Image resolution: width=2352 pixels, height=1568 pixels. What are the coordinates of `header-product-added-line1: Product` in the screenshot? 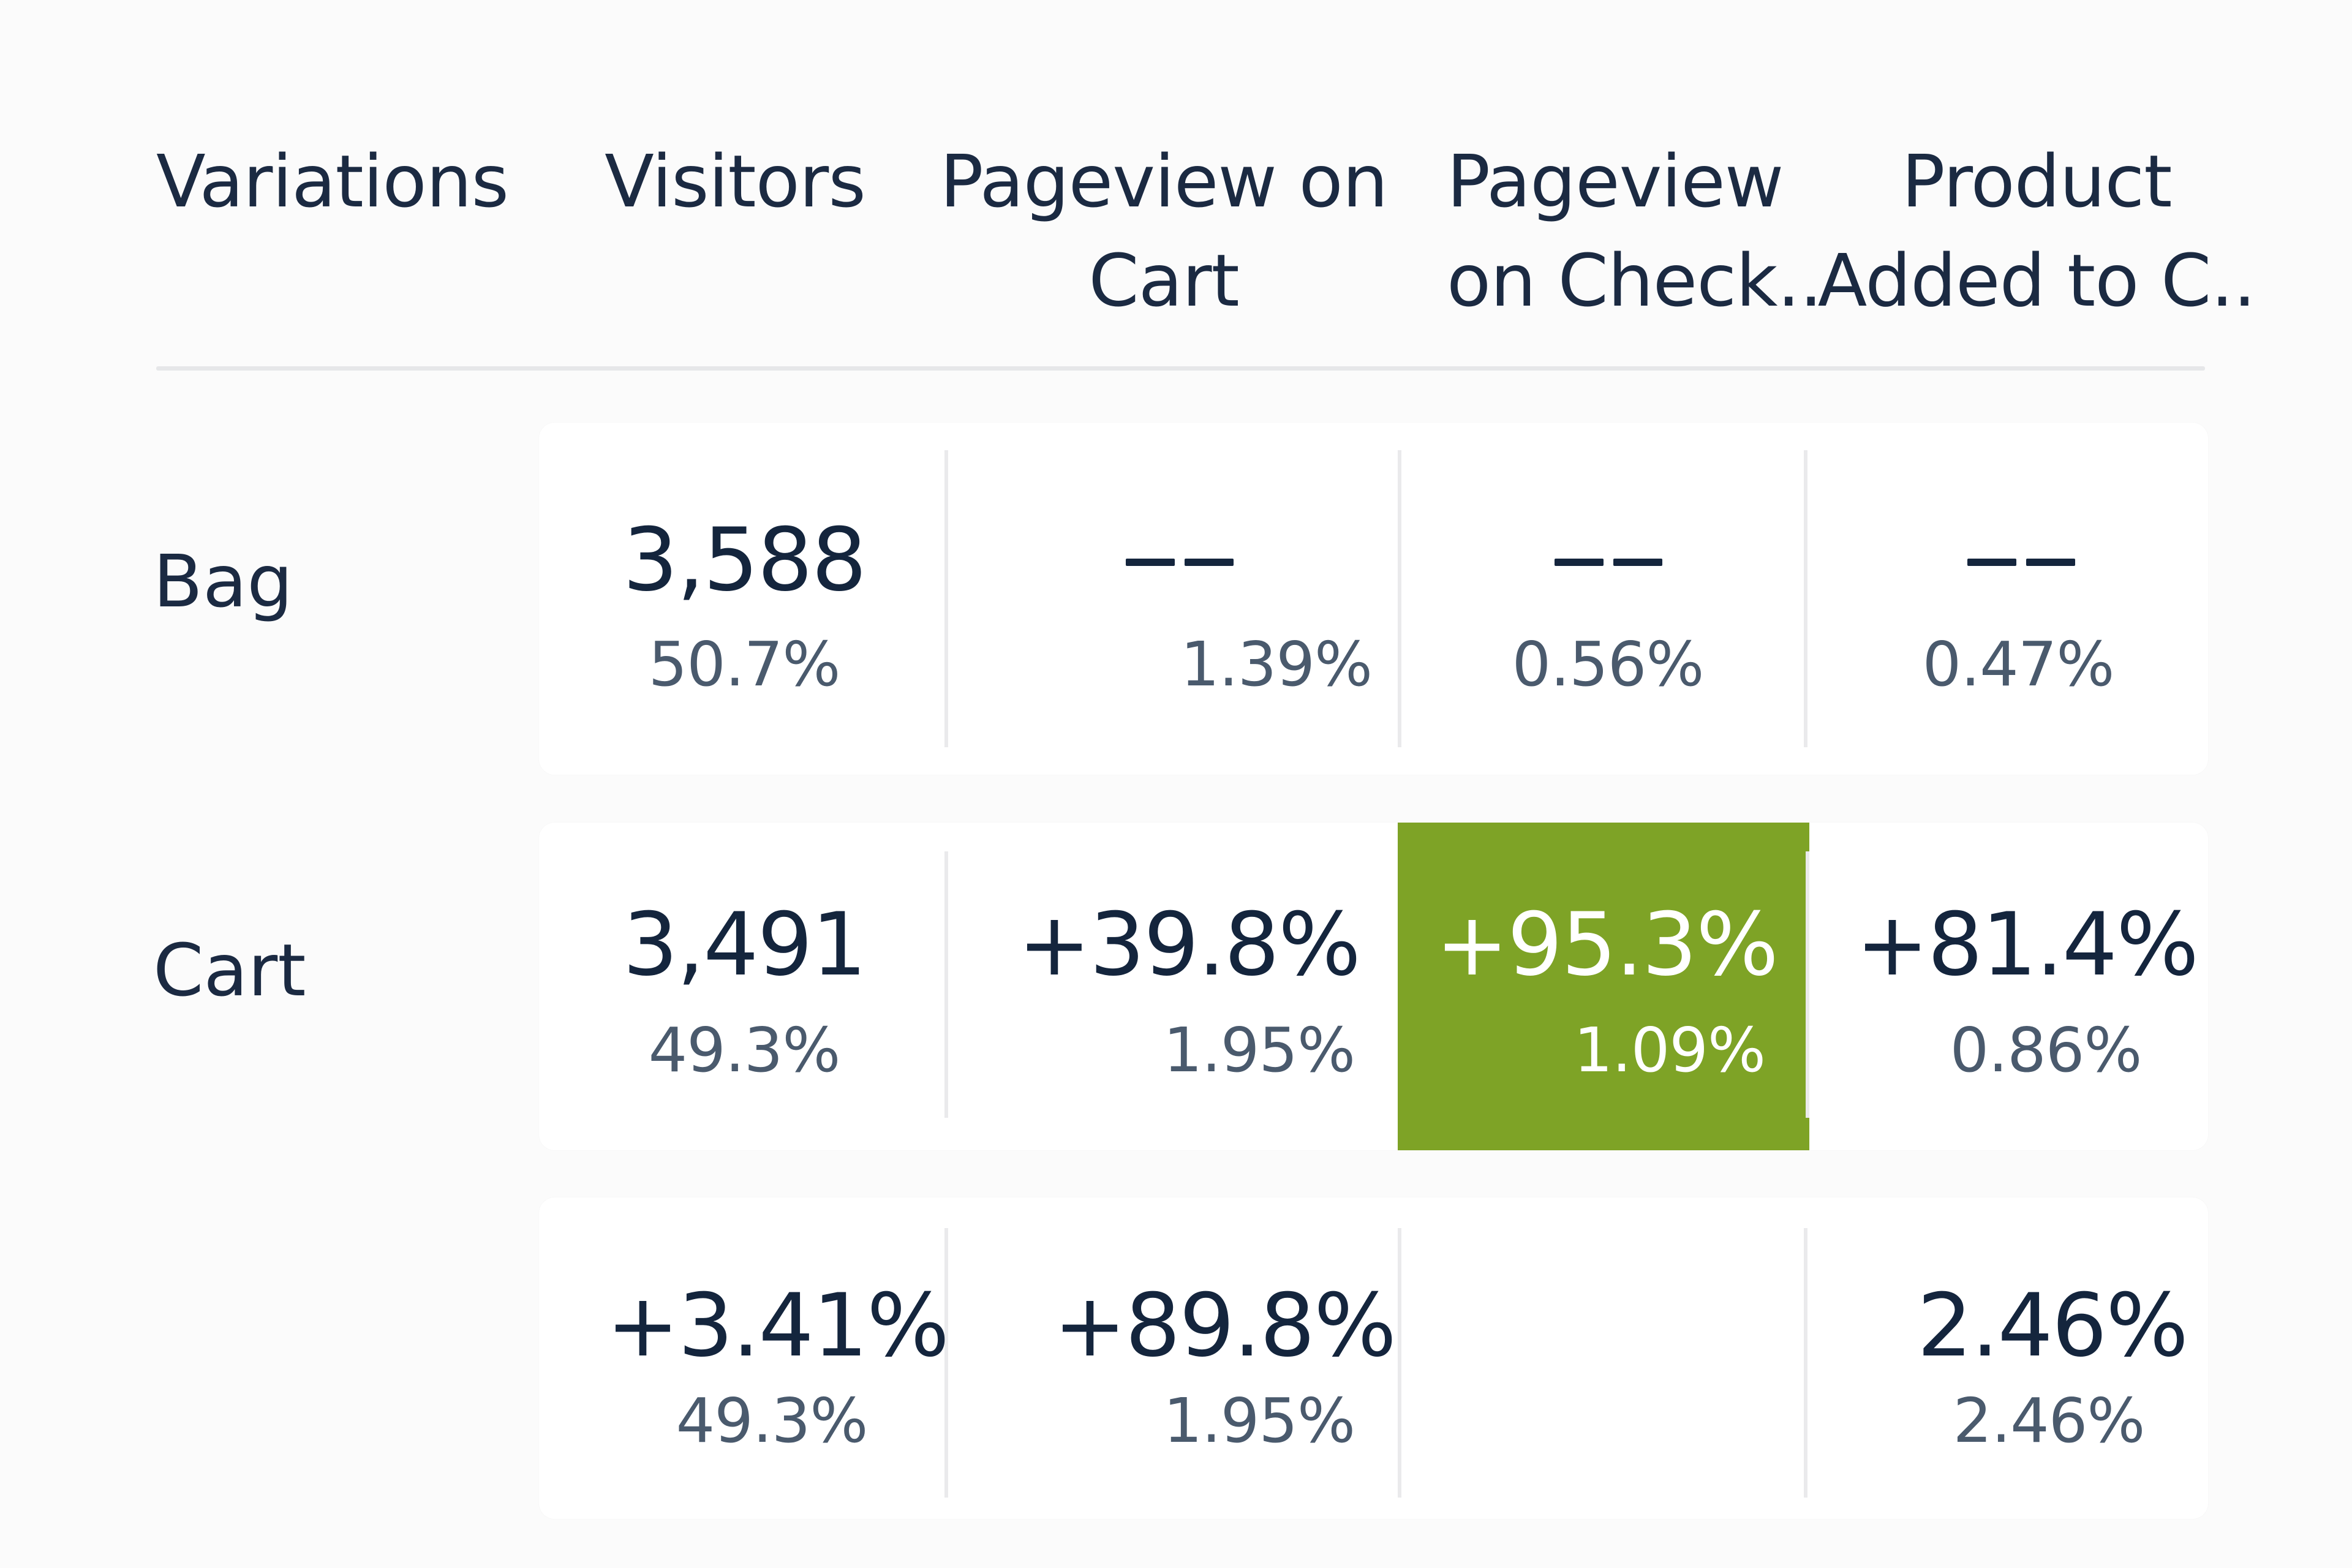 It's located at (2037, 181).